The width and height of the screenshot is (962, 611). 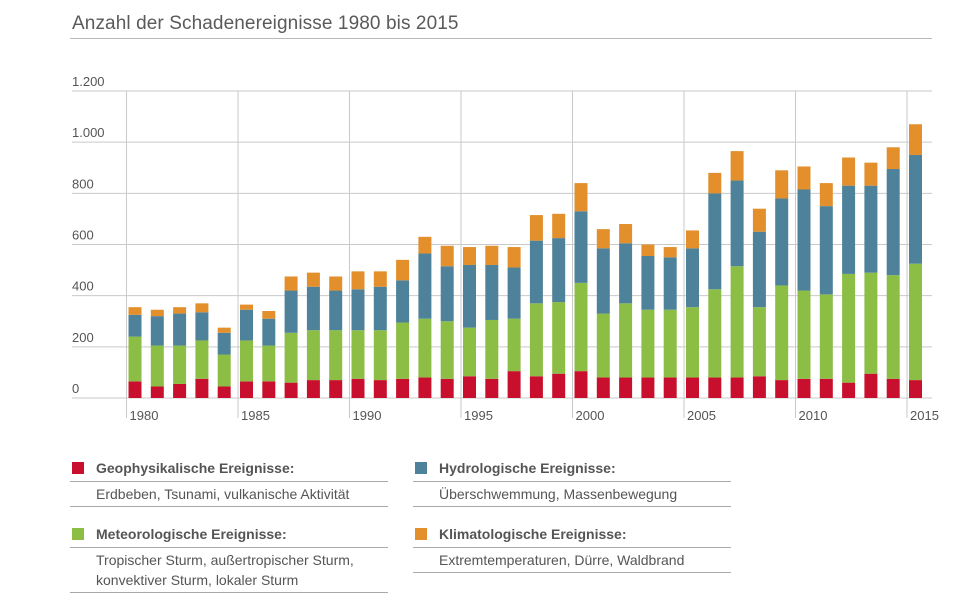 I want to click on bar-meteorological-1999, so click(x=559, y=338).